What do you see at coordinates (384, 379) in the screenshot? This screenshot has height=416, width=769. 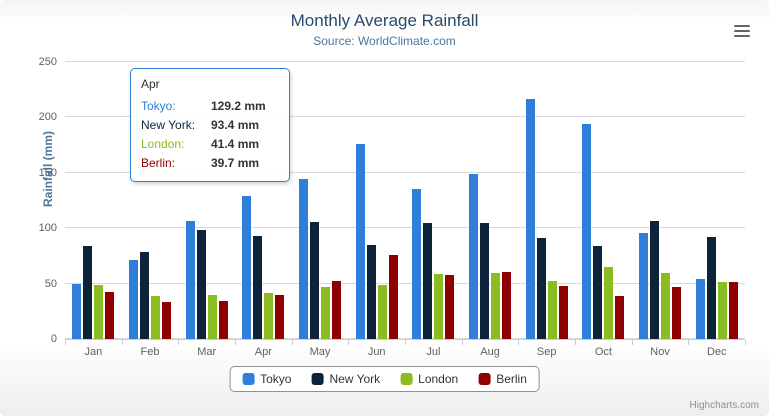 I see `legend: Tokyo New York London Berlin` at bounding box center [384, 379].